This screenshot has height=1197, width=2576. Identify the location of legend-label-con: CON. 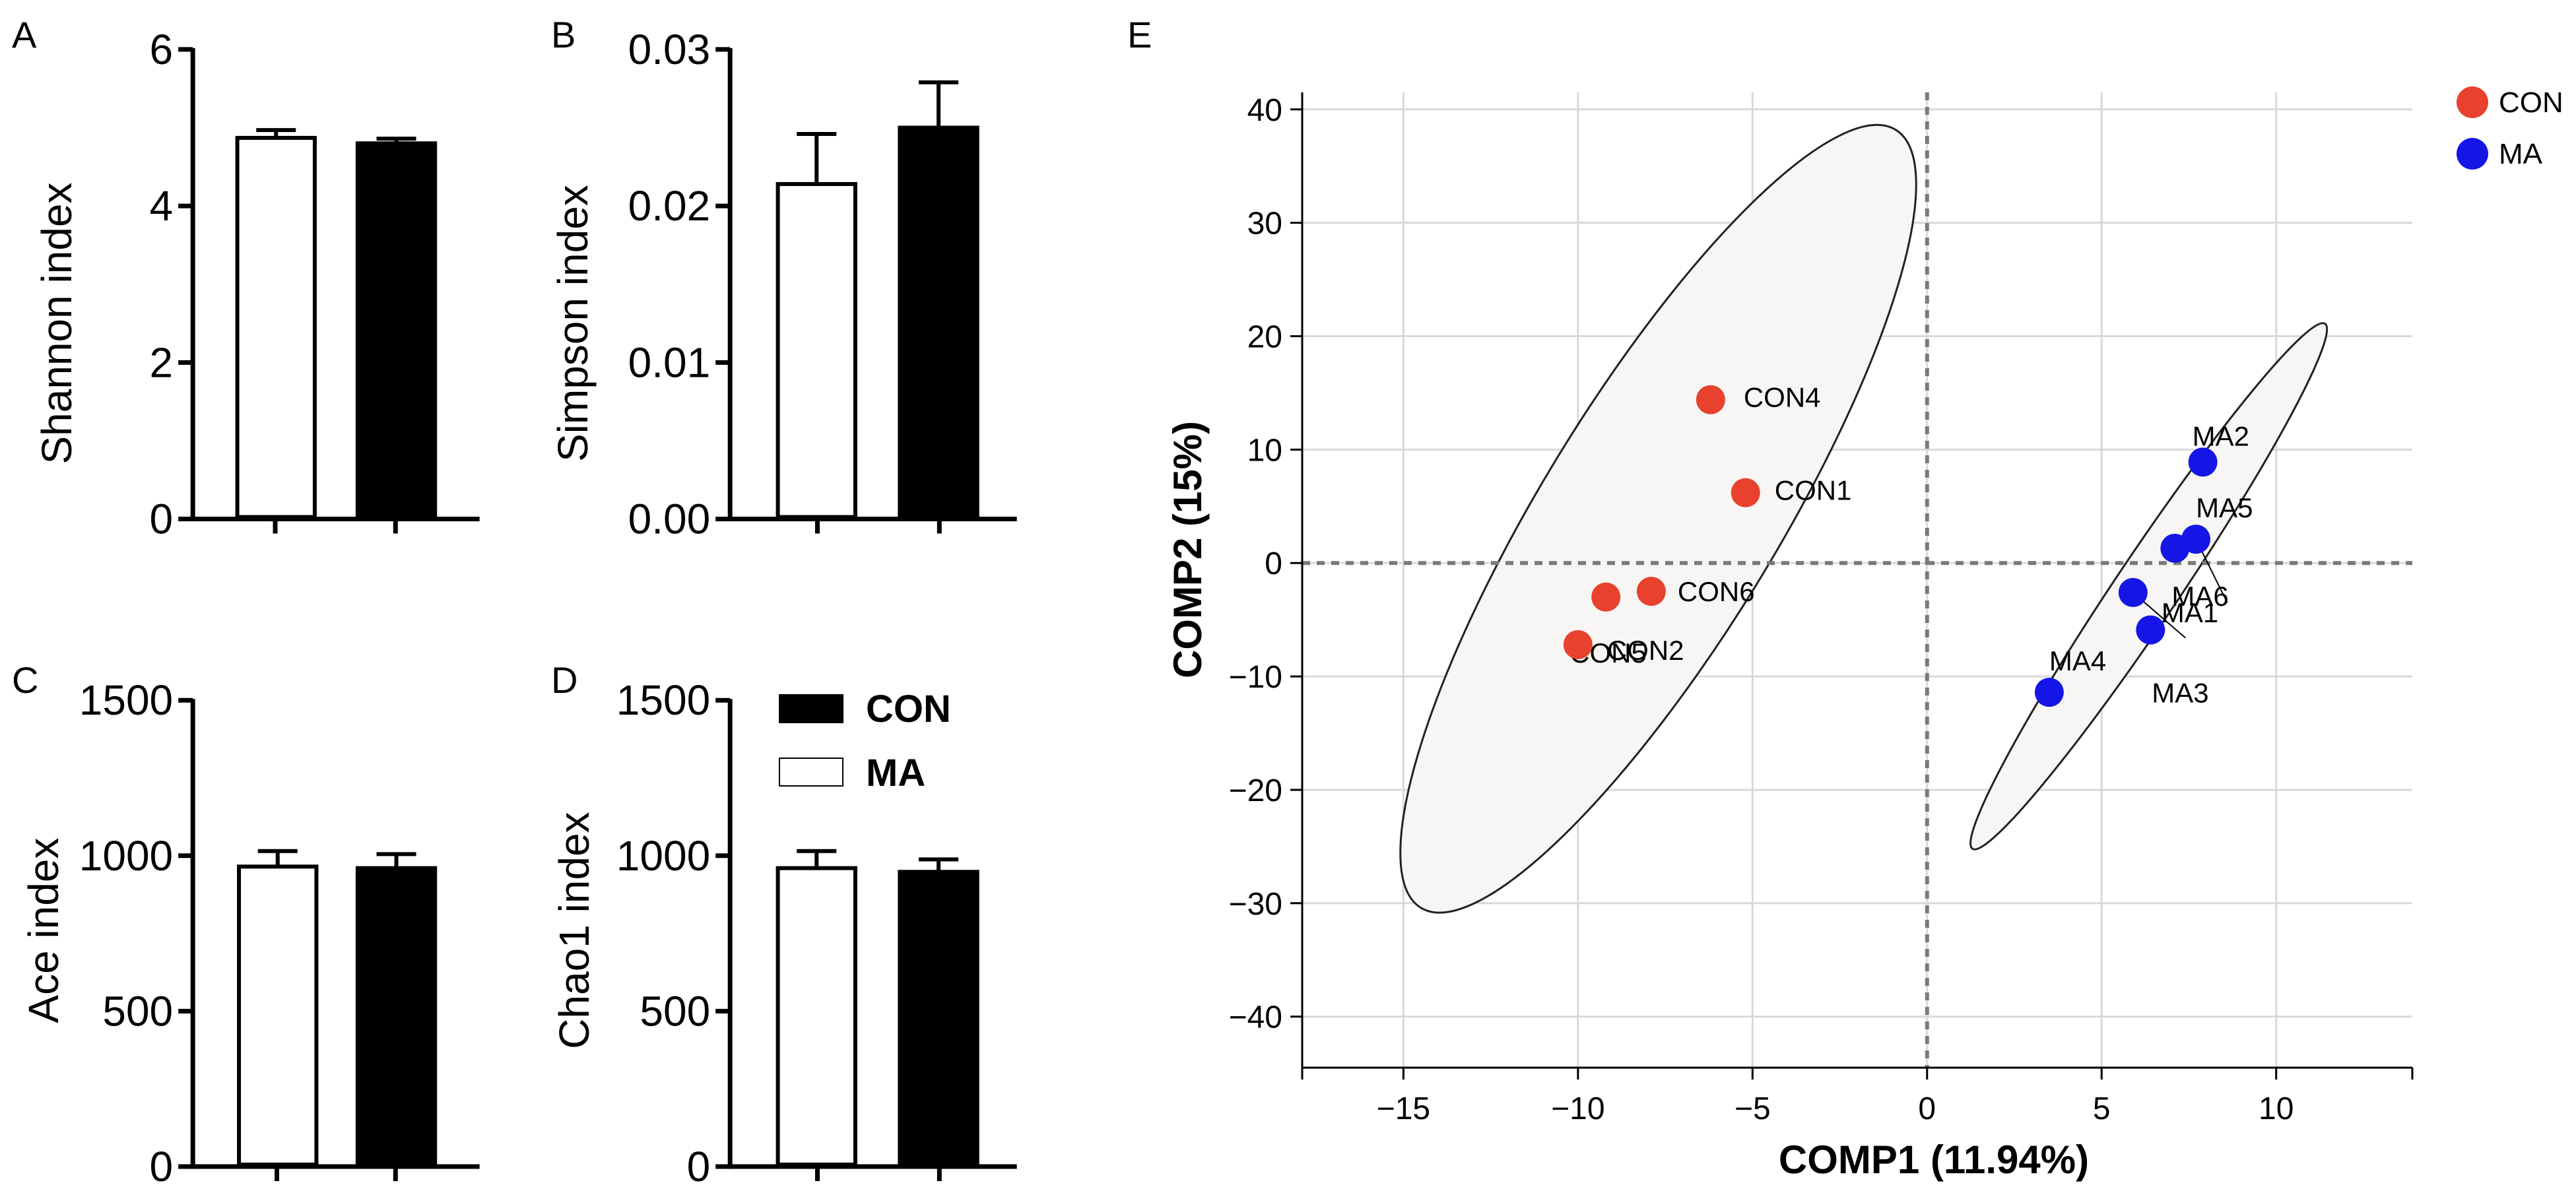
(908, 709).